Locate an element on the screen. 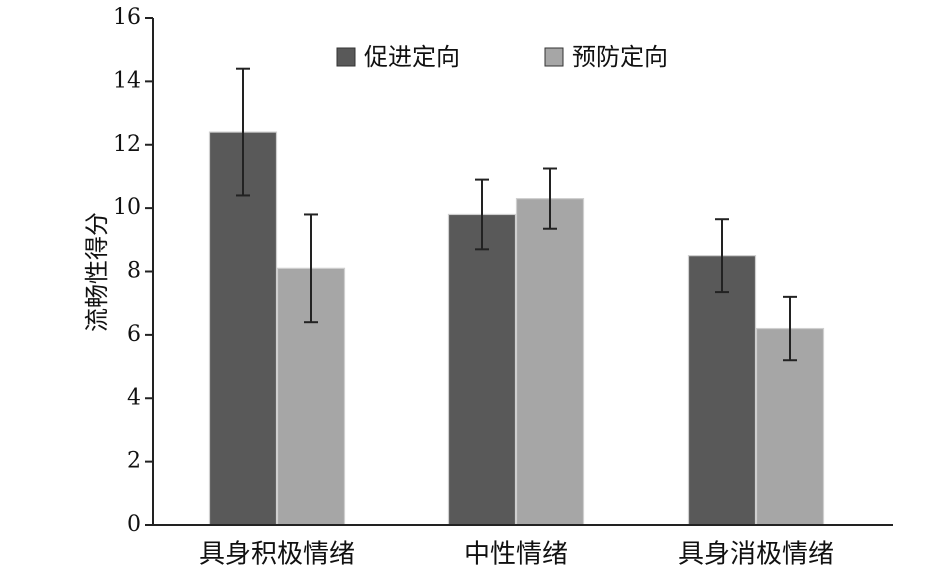  y-tick-label: 12 is located at coordinates (127, 144).